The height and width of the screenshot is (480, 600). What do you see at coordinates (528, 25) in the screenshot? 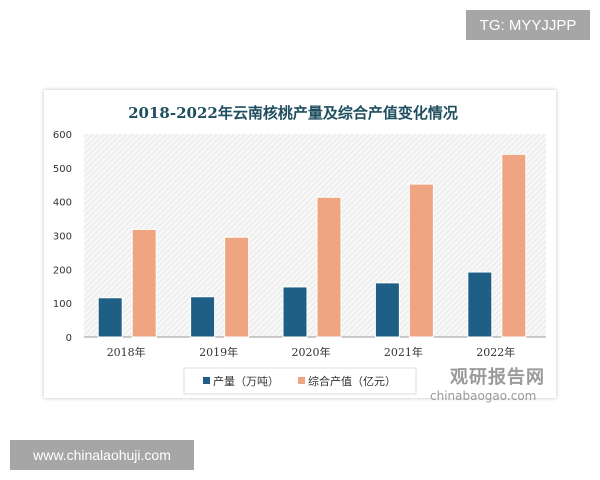
I see `watermark-top: TG: MYYJJPP` at bounding box center [528, 25].